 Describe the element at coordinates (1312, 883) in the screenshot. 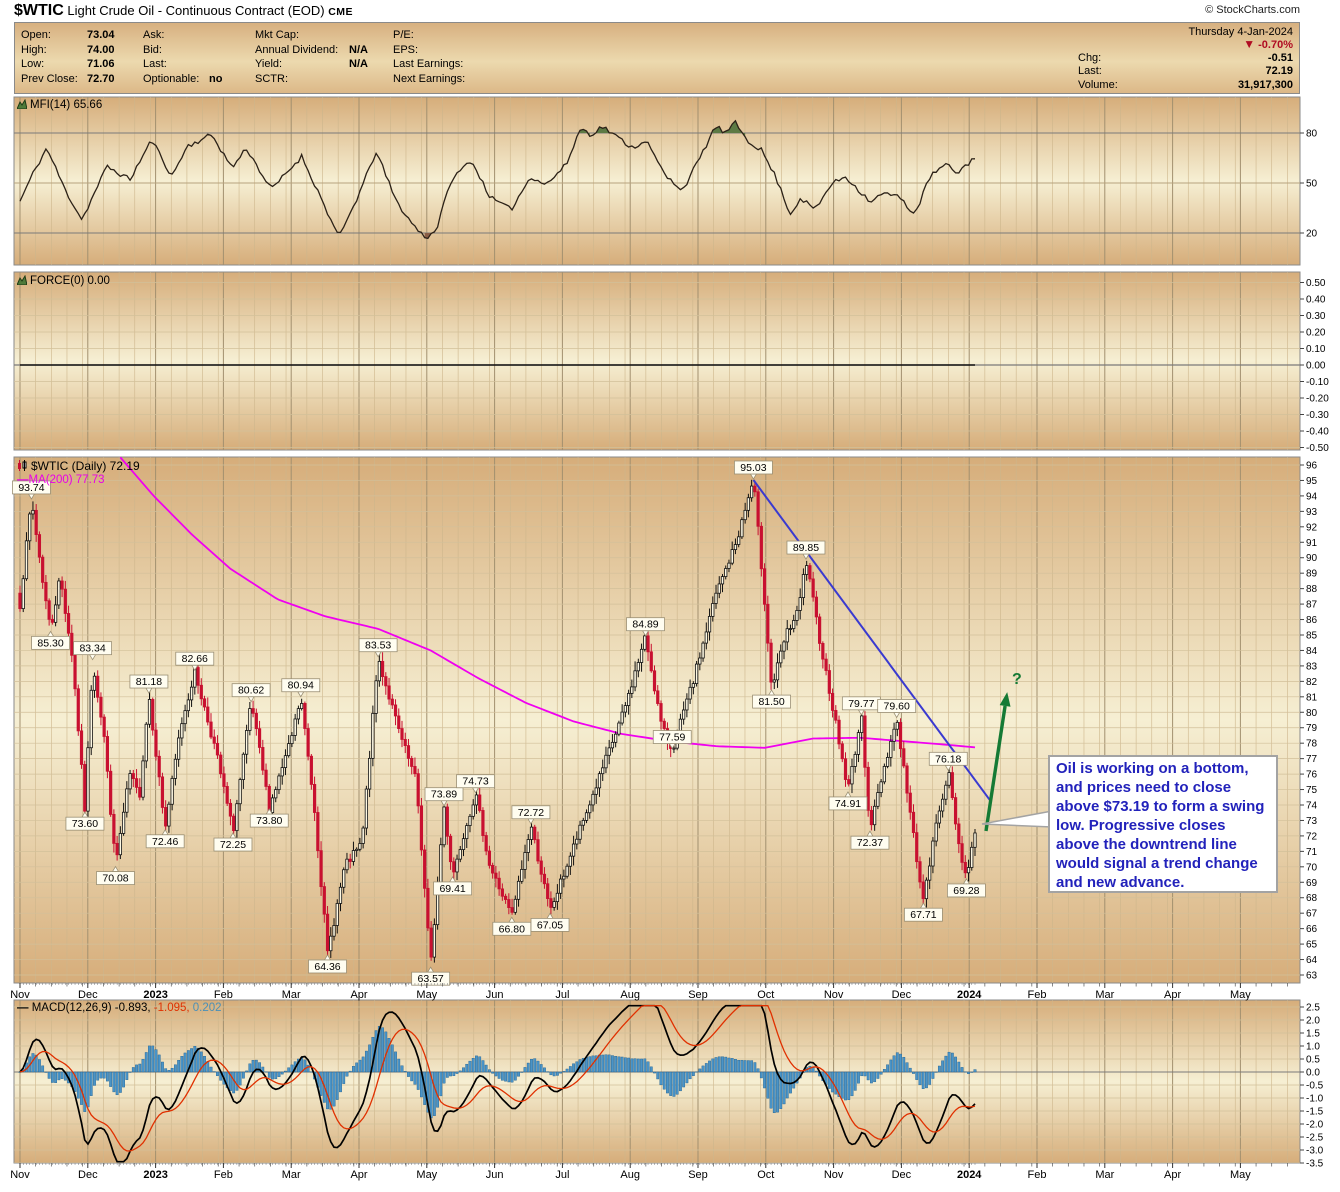

I see `y-axis-tick-label: 69` at that location.